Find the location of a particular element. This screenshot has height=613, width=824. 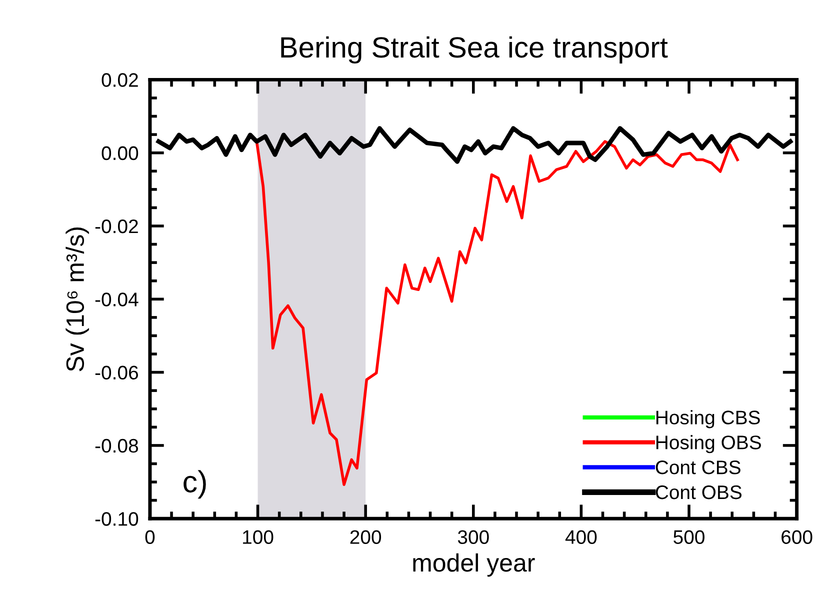

y-tick-label: -0.10 is located at coordinates (116, 519).